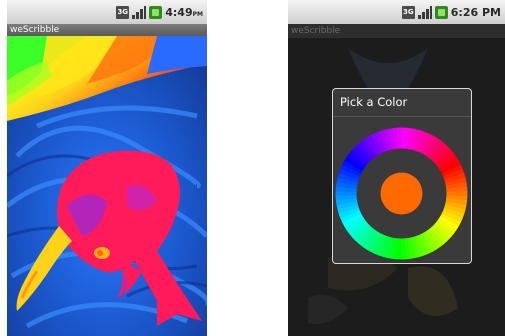 The image size is (505, 336). What do you see at coordinates (396, 12) in the screenshot?
I see `status-bar: 3G 6:26 PM` at bounding box center [396, 12].